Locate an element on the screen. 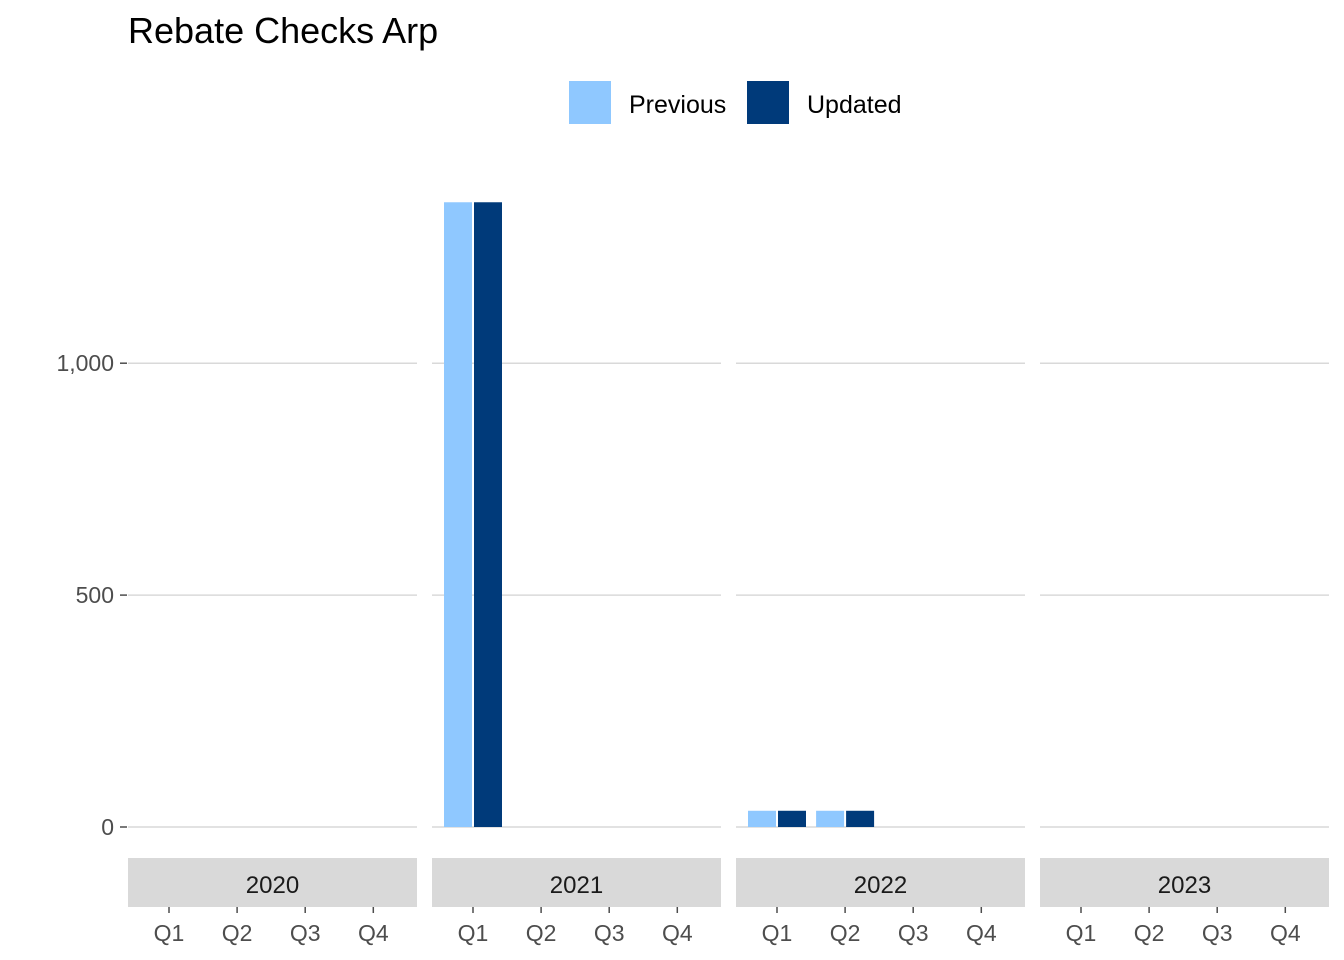 Image resolution: width=1344 pixels, height=960 pixels. legend-label-previous: Previous is located at coordinates (677, 105).